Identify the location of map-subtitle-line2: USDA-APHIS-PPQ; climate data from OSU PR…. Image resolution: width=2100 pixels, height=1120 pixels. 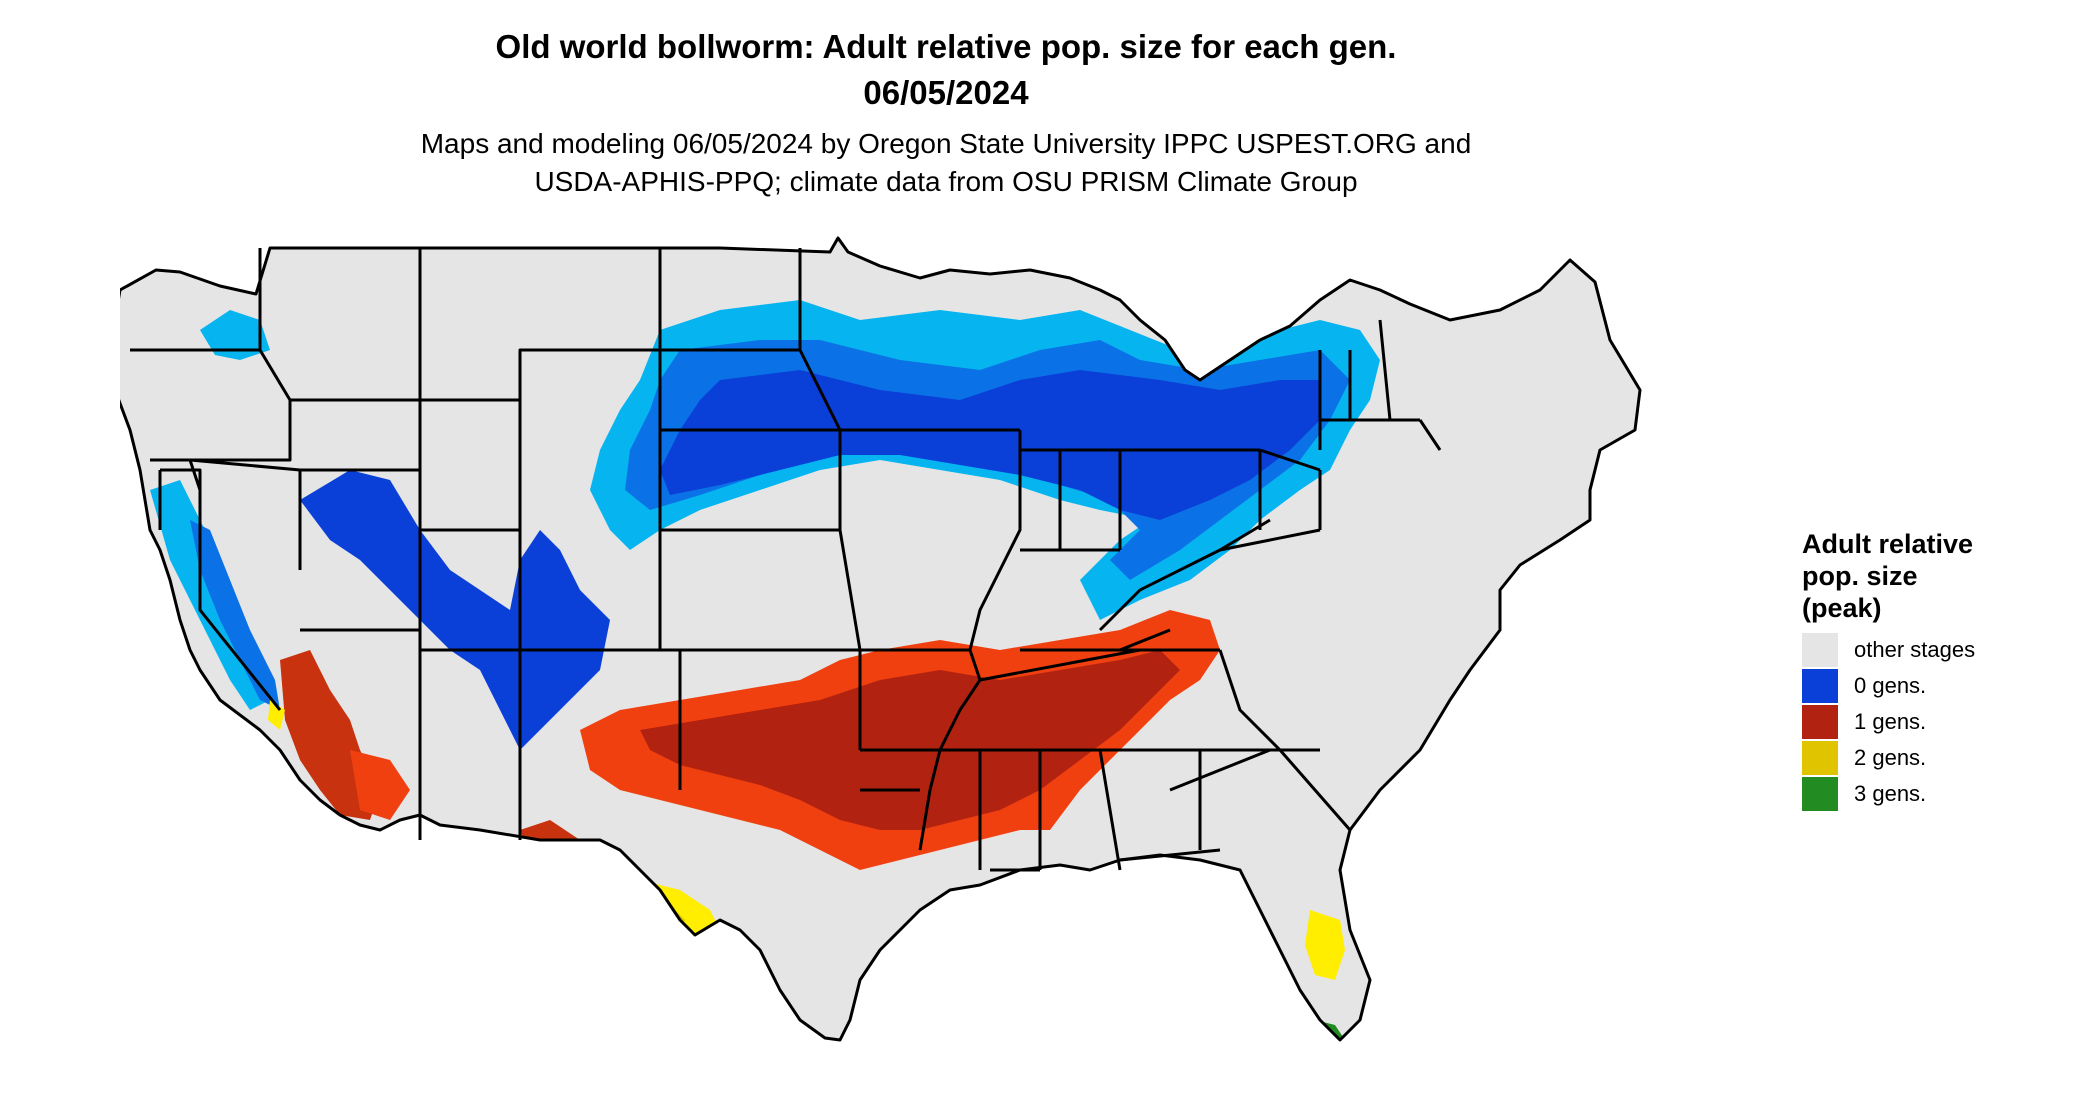
(946, 181).